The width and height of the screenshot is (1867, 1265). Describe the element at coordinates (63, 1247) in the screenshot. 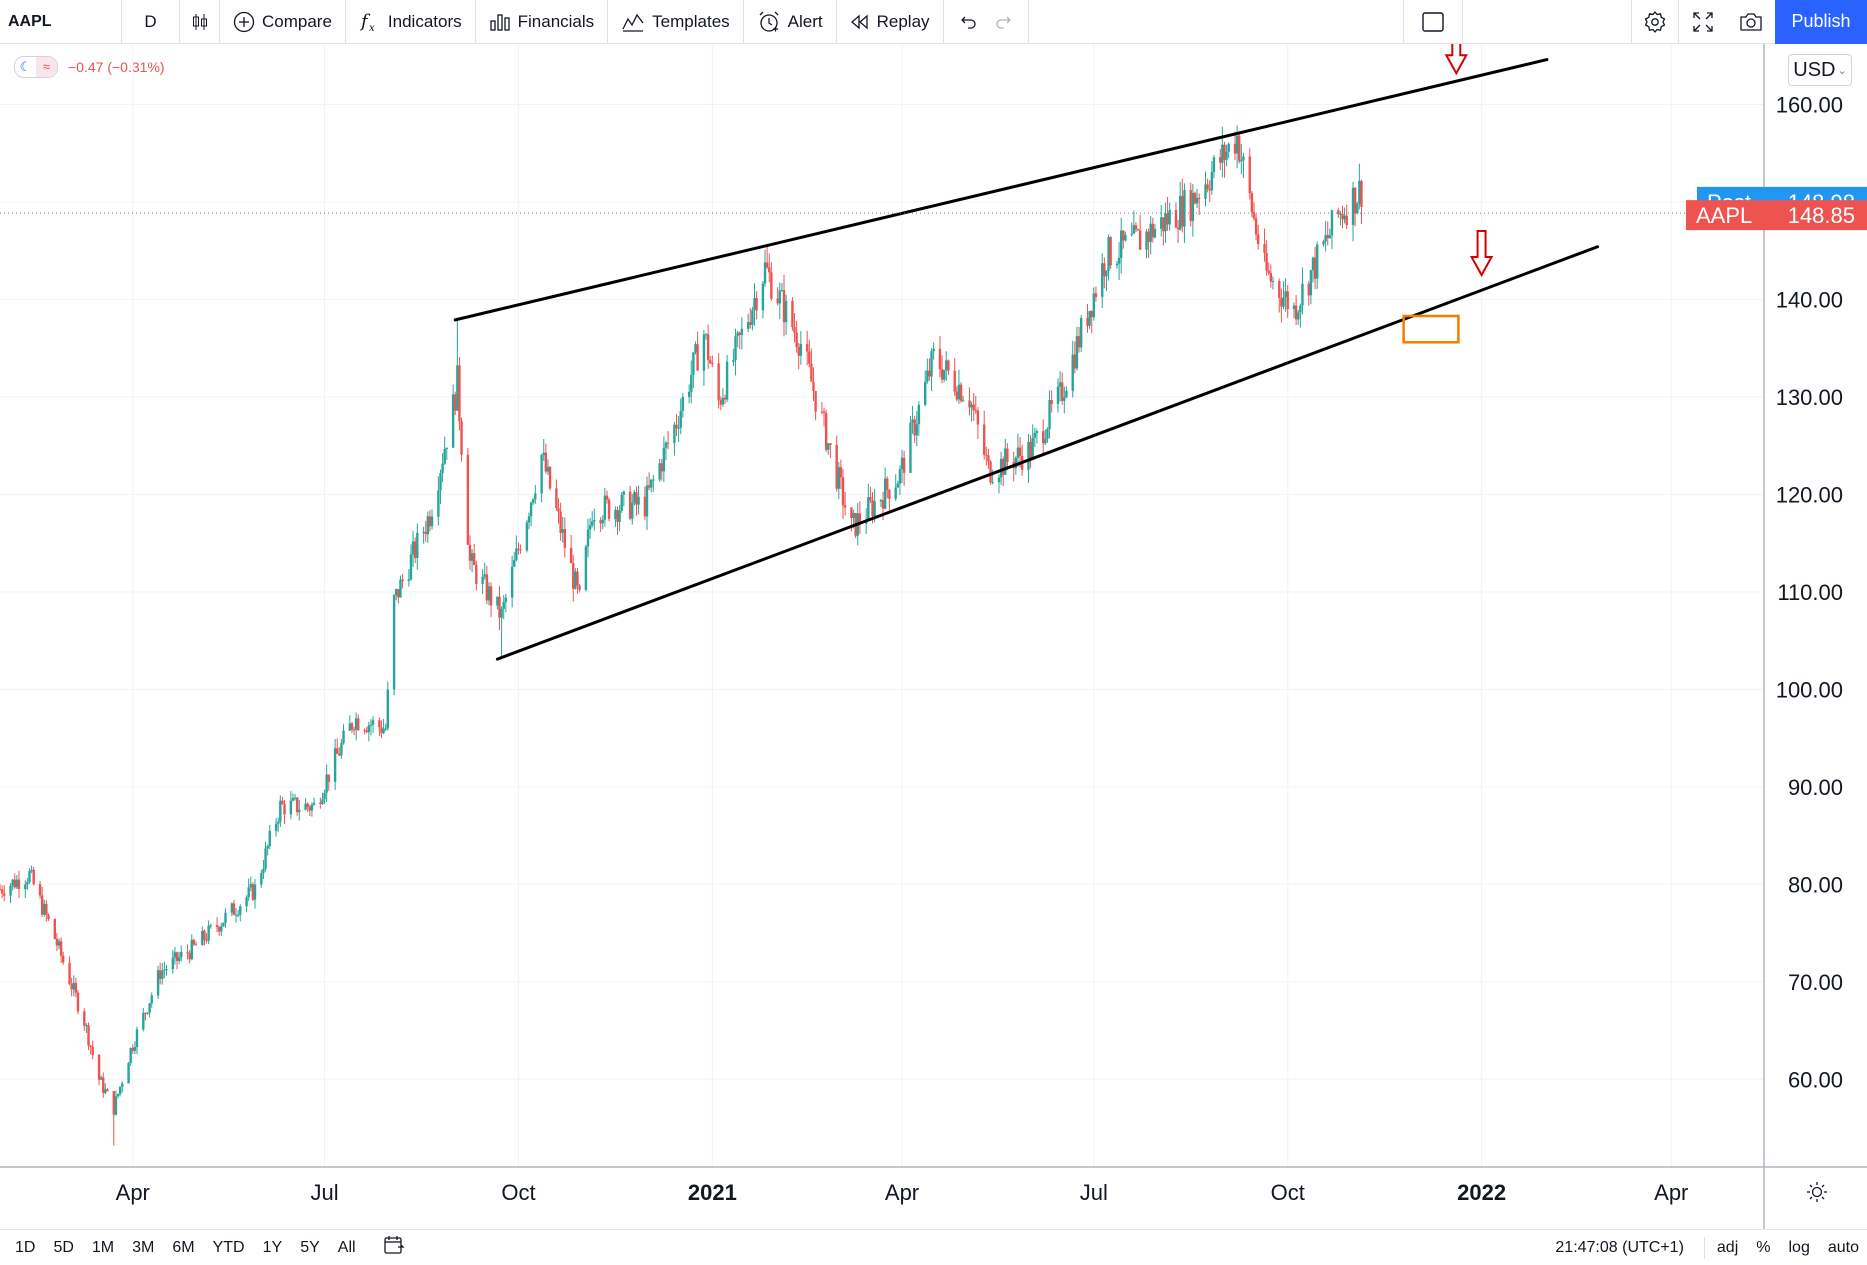

I see `range-5d: 5D` at that location.